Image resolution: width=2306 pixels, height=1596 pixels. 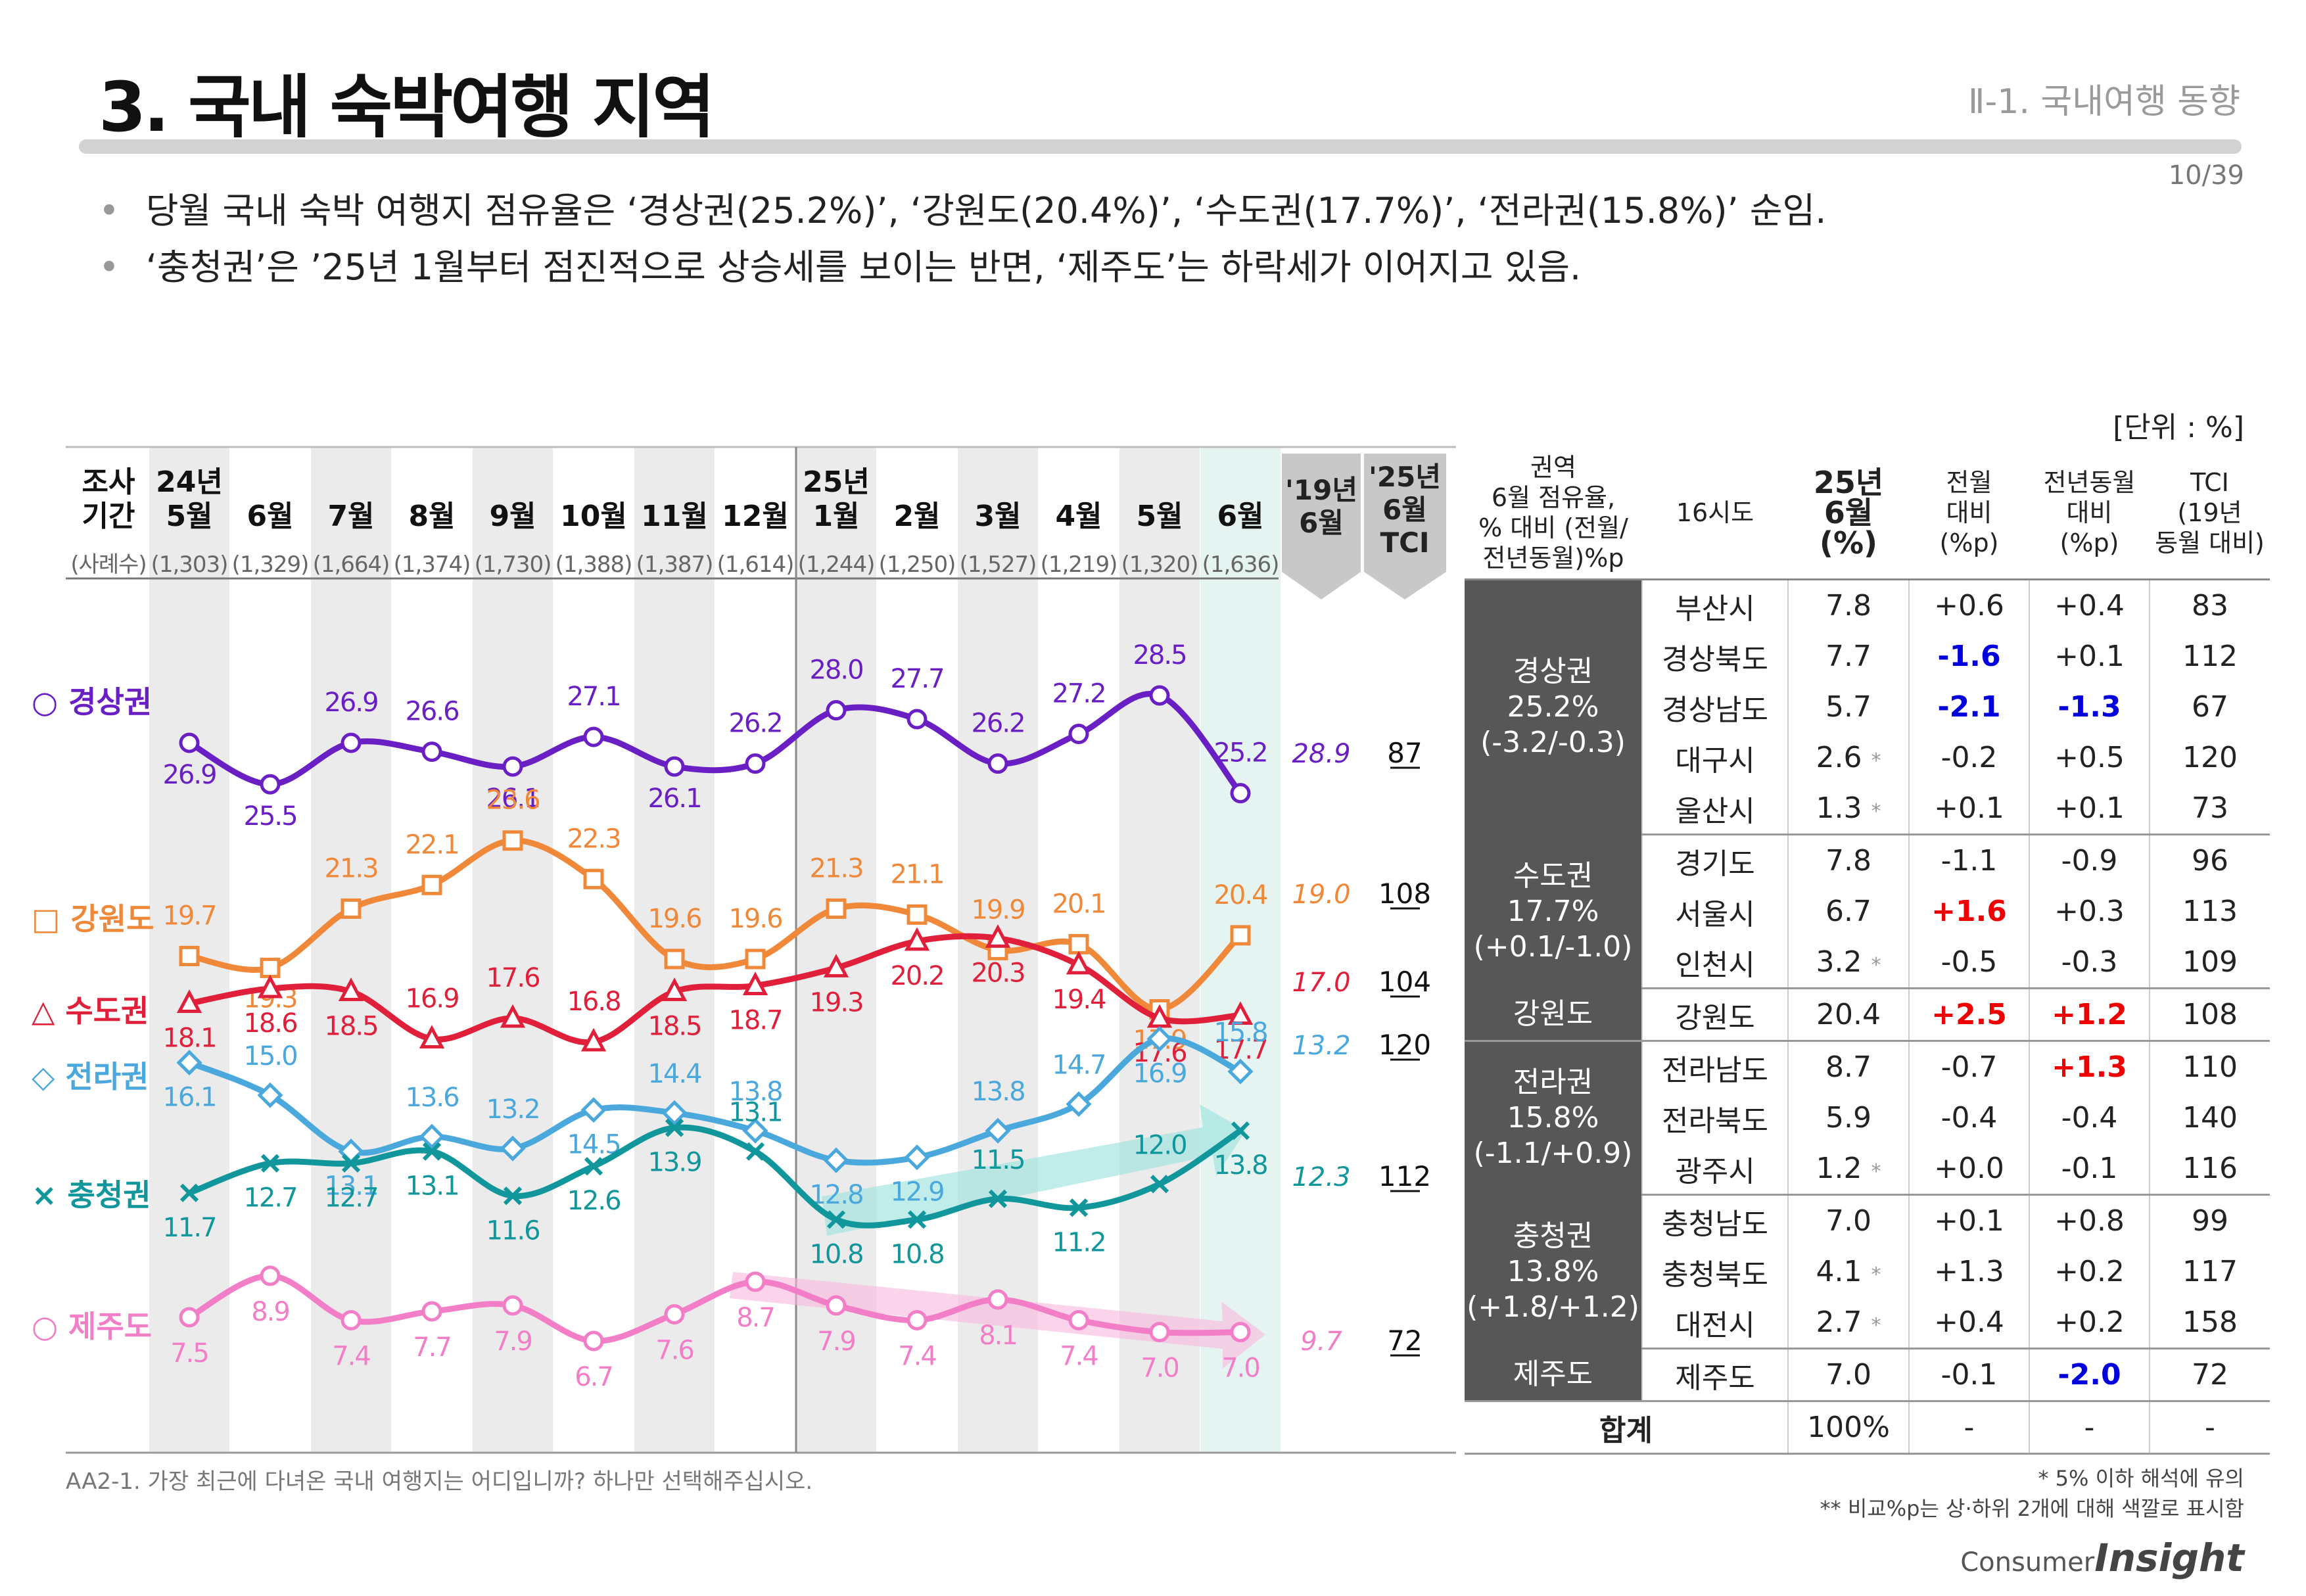 What do you see at coordinates (431, 845) in the screenshot?
I see `data-label: 22.1` at bounding box center [431, 845].